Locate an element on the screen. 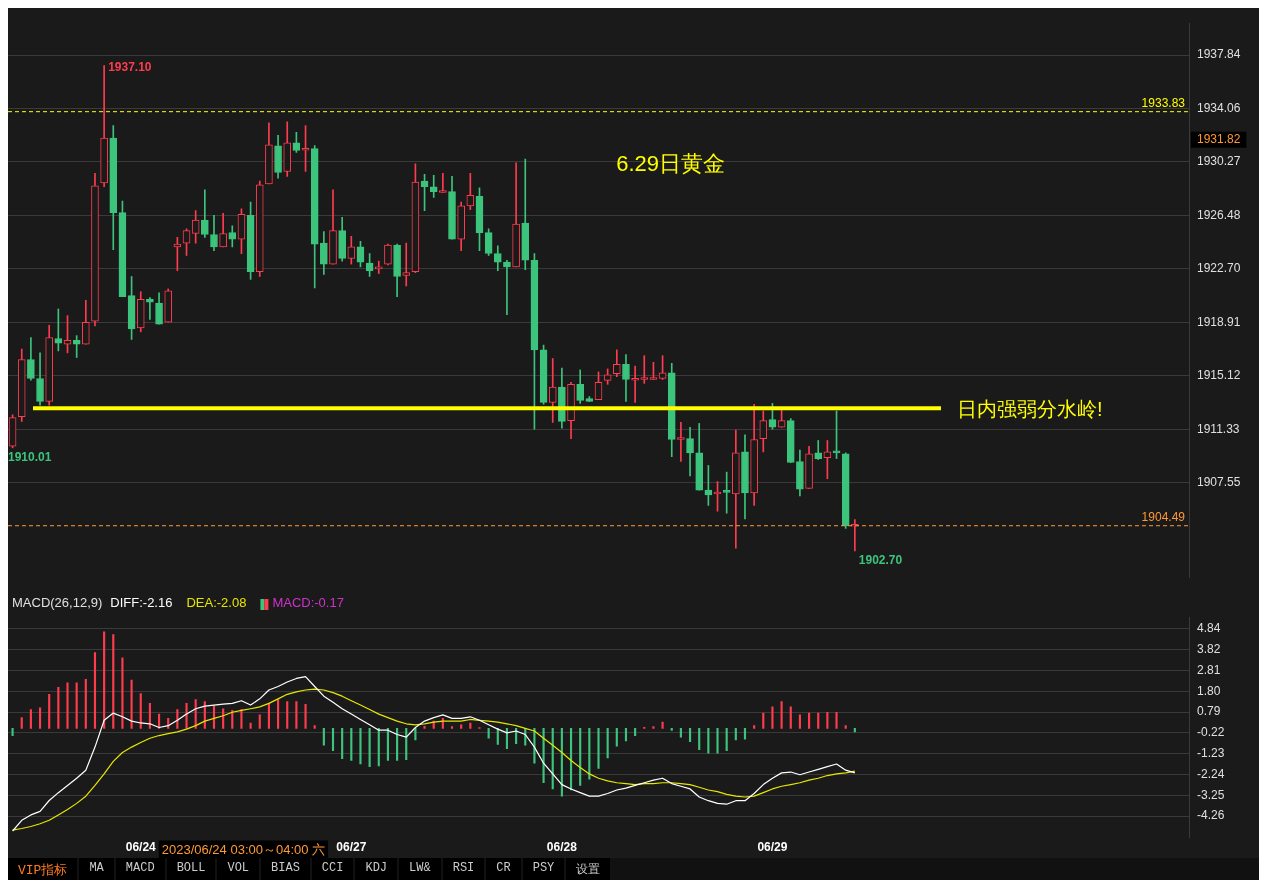  text: CR is located at coordinates (503, 869).